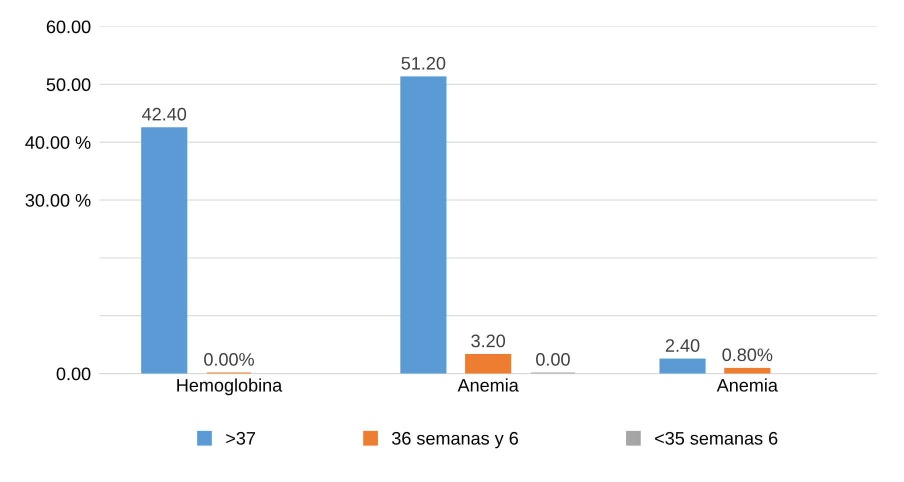 This screenshot has width=904, height=482. Describe the element at coordinates (229, 359) in the screenshot. I see `data-label: 0.00%` at that location.